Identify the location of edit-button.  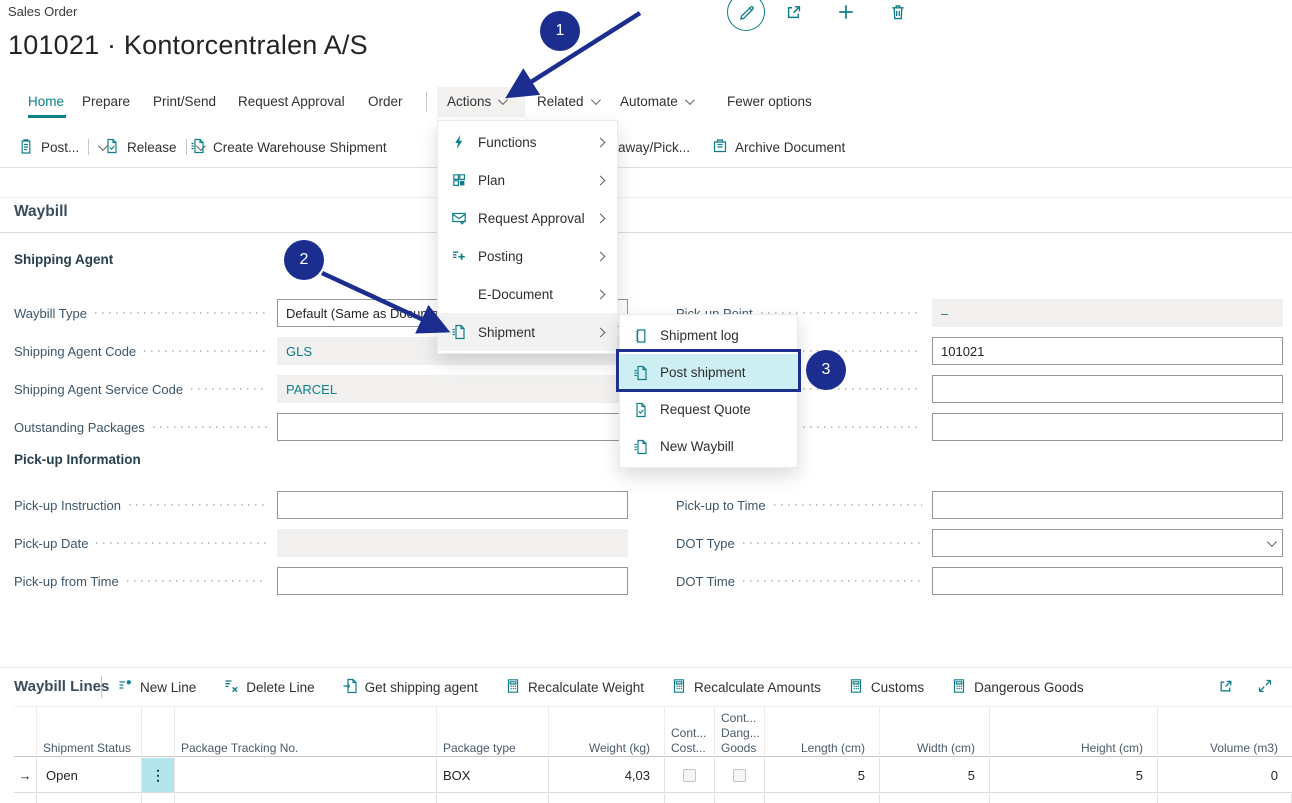
(746, 15).